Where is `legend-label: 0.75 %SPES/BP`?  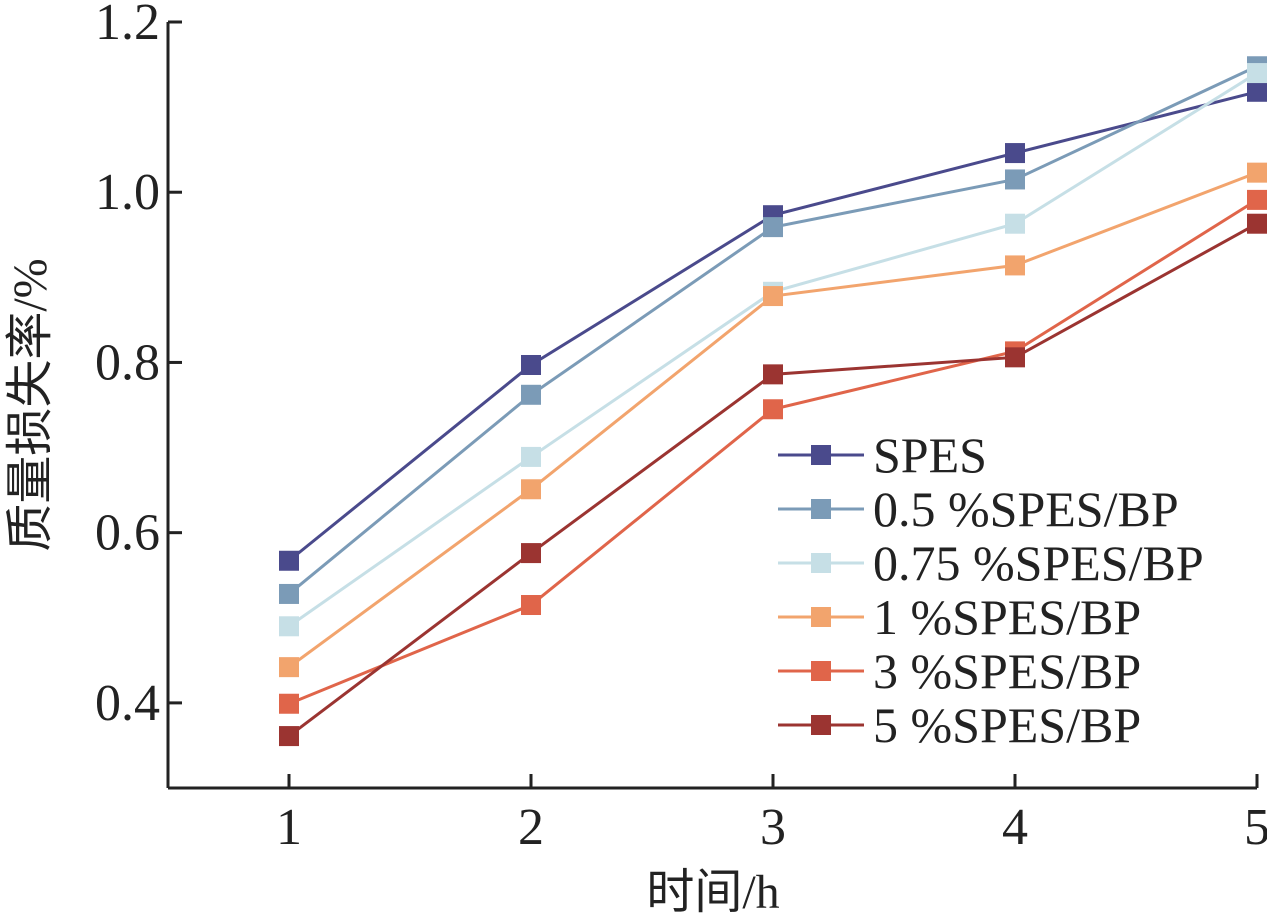
legend-label: 0.75 %SPES/BP is located at coordinates (1038, 563).